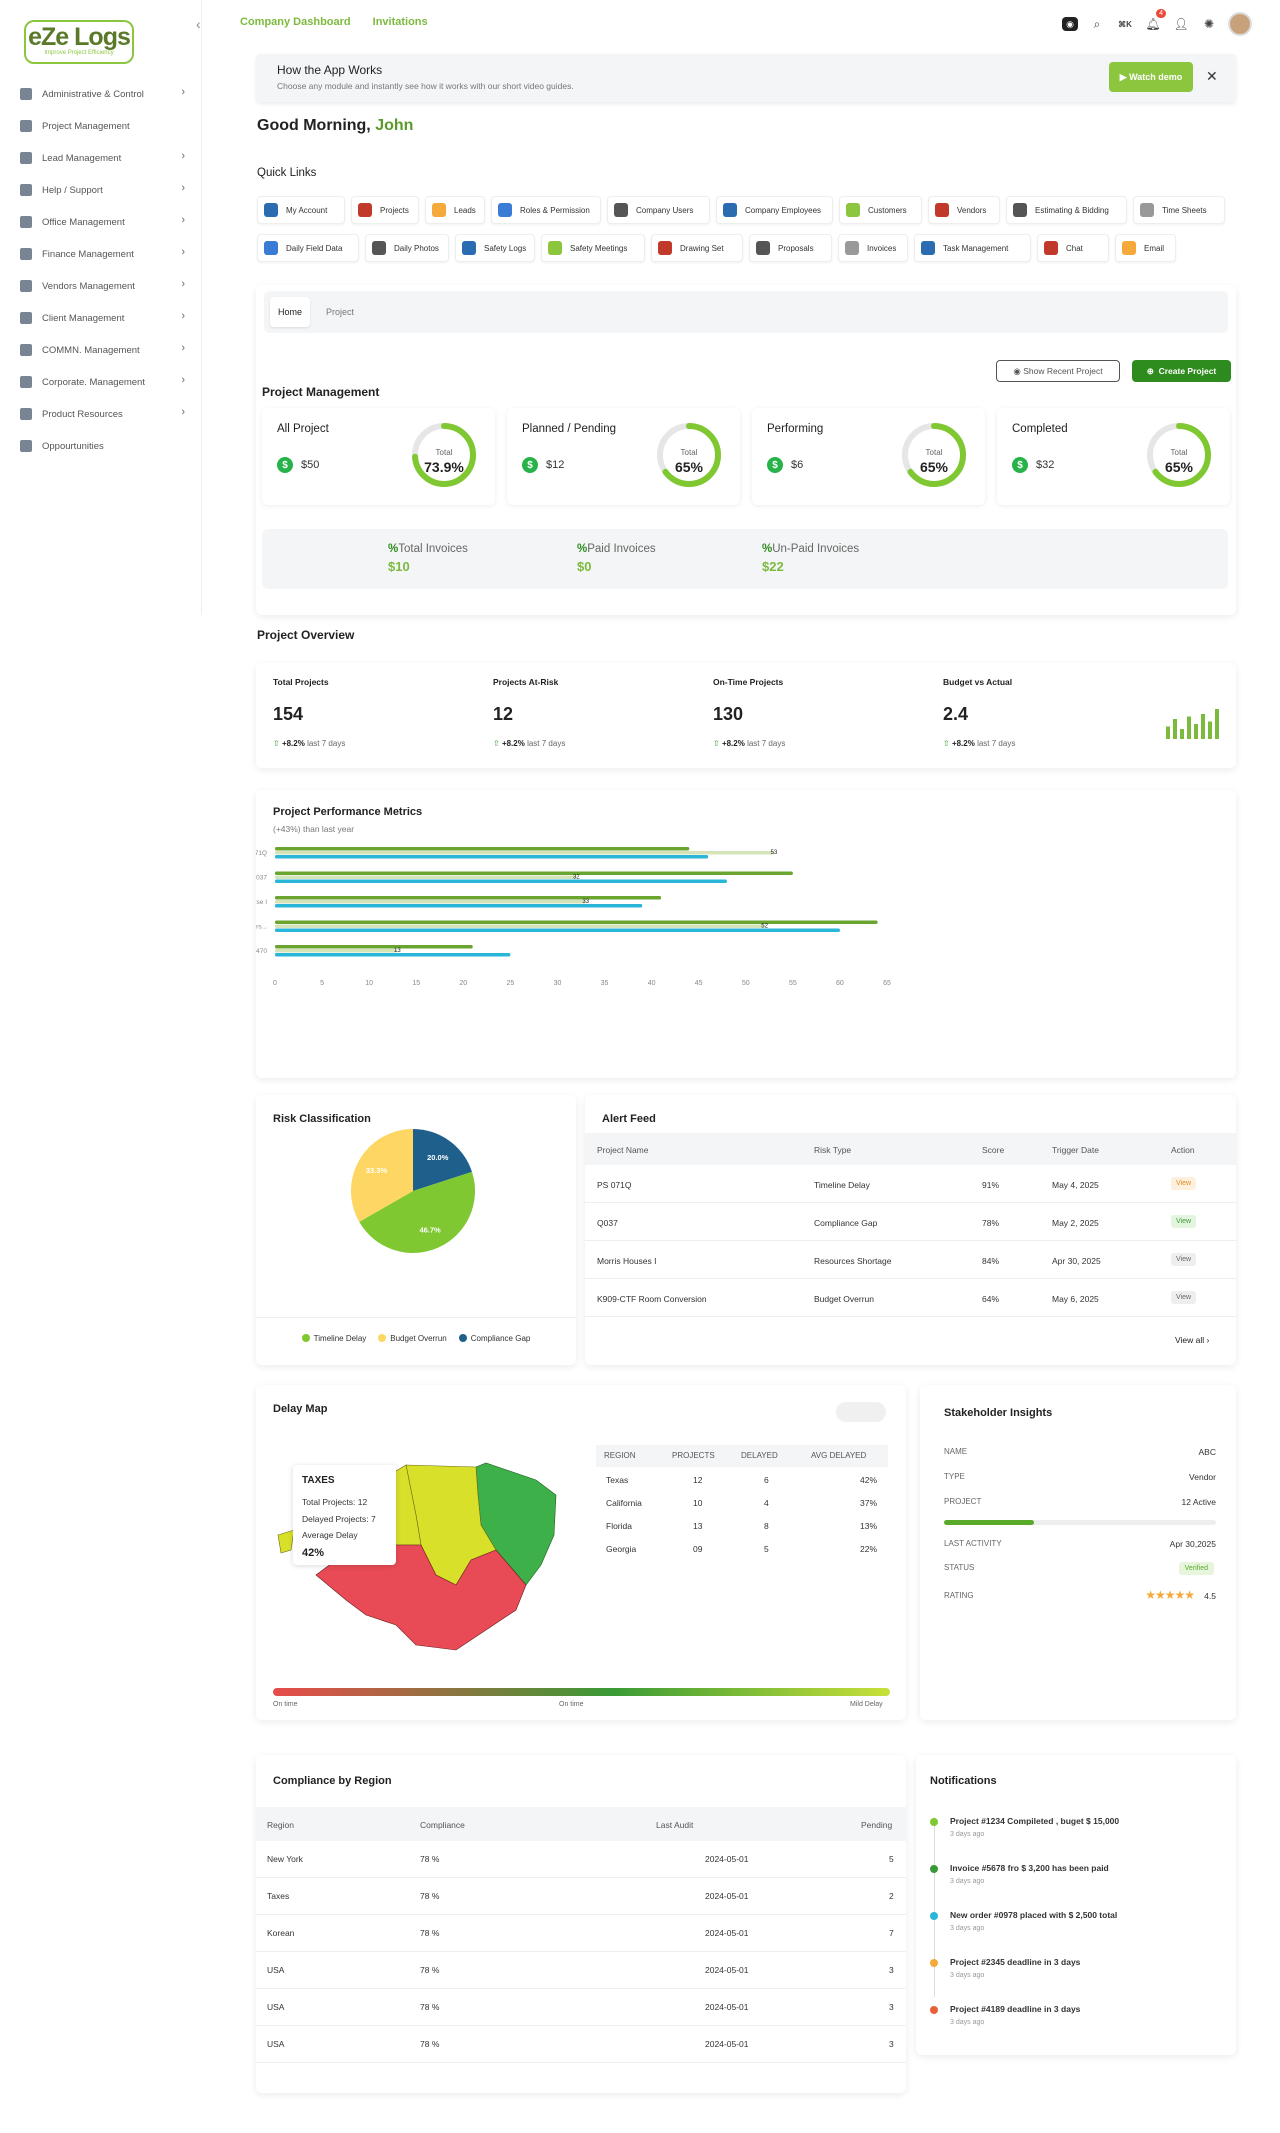 This screenshot has width=1280, height=2133. Describe the element at coordinates (1181, 24) in the screenshot. I see `users-icon: 👤︎` at that location.